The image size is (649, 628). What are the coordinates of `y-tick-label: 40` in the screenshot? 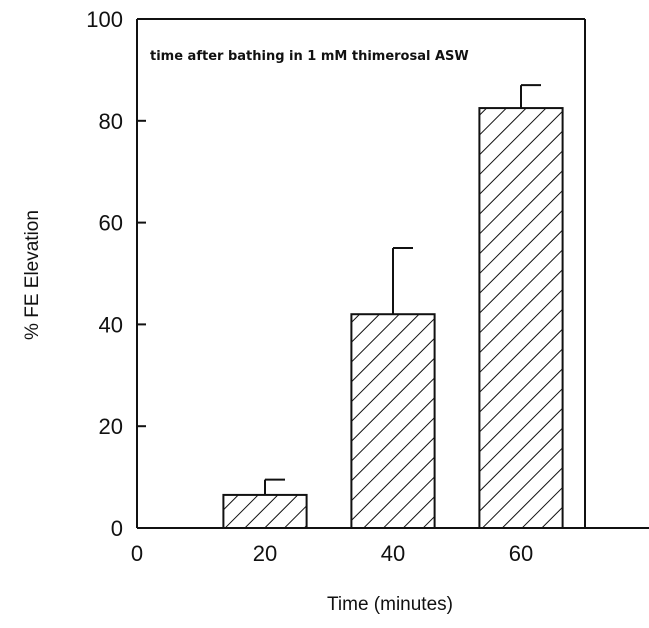 It's located at (111, 324).